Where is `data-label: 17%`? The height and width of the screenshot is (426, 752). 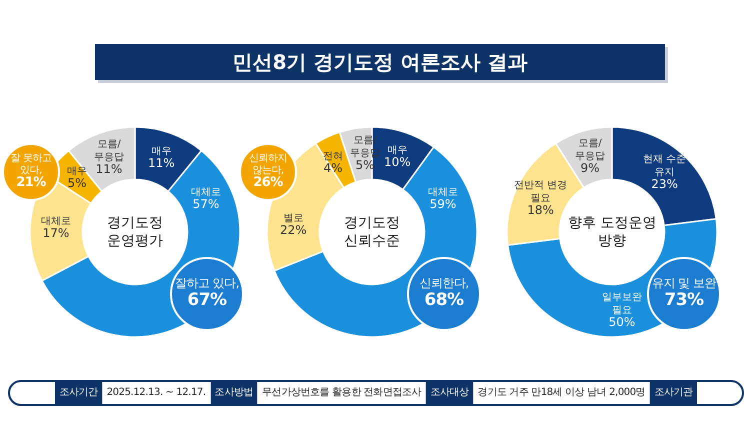 data-label: 17% is located at coordinates (56, 233).